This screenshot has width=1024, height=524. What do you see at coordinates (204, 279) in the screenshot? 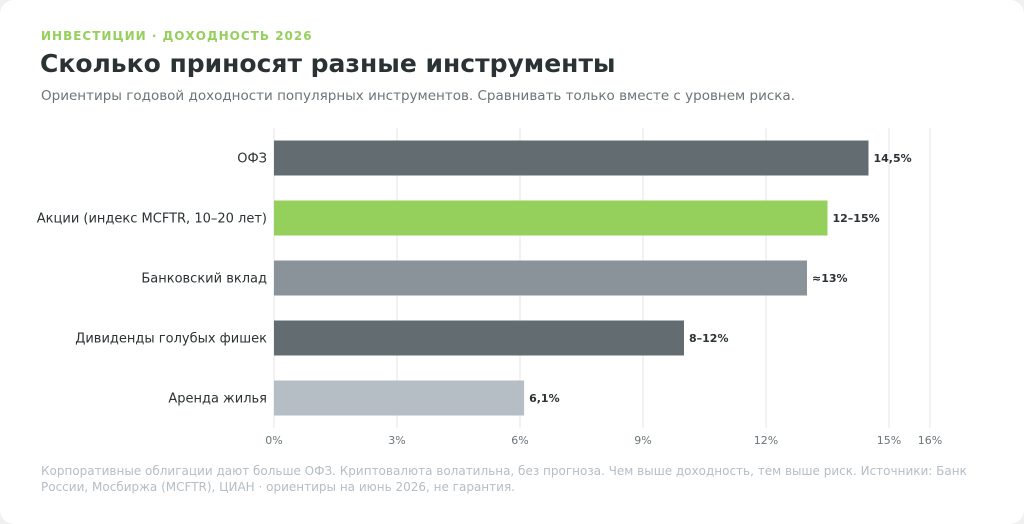
I see `y-tick-label: Банковский вклад` at bounding box center [204, 279].